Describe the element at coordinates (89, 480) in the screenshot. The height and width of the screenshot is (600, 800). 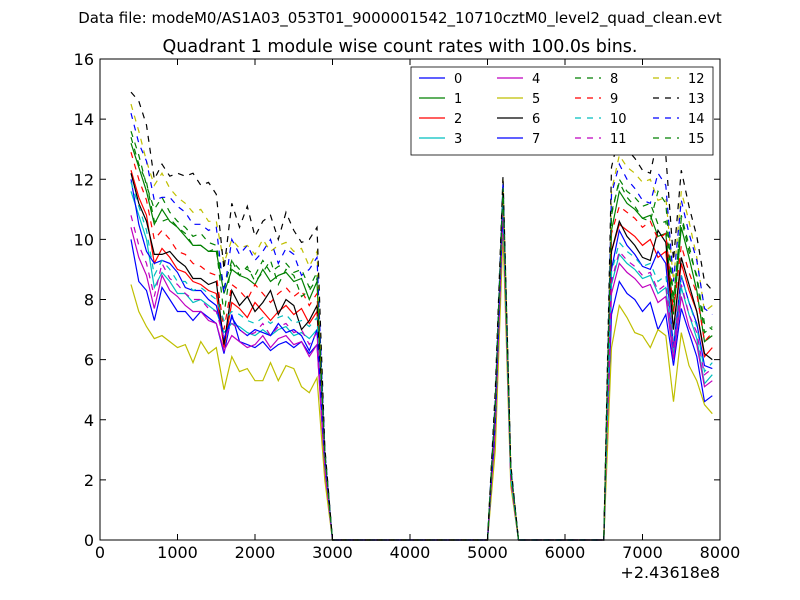
I see `y-tick-label: 2` at that location.